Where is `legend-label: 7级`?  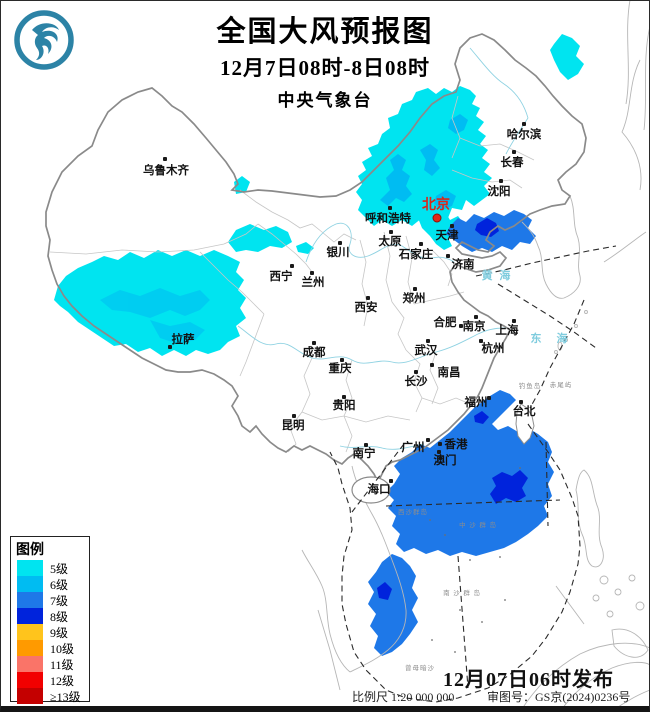
legend-label: 7级 is located at coordinates (59, 600).